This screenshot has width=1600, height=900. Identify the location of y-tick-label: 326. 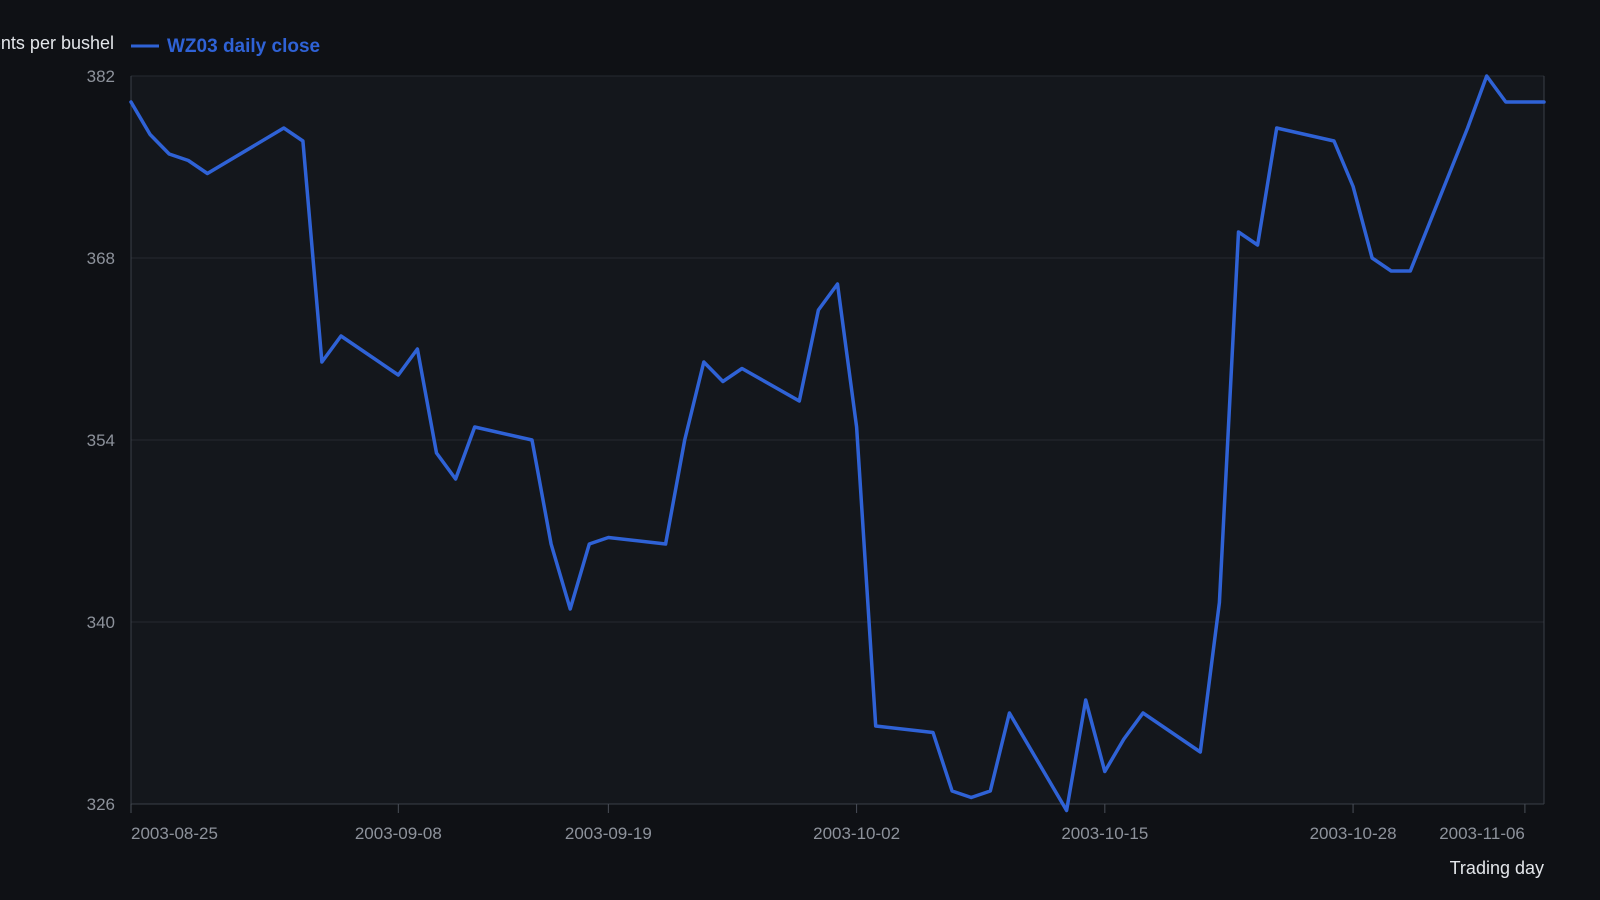
(101, 804).